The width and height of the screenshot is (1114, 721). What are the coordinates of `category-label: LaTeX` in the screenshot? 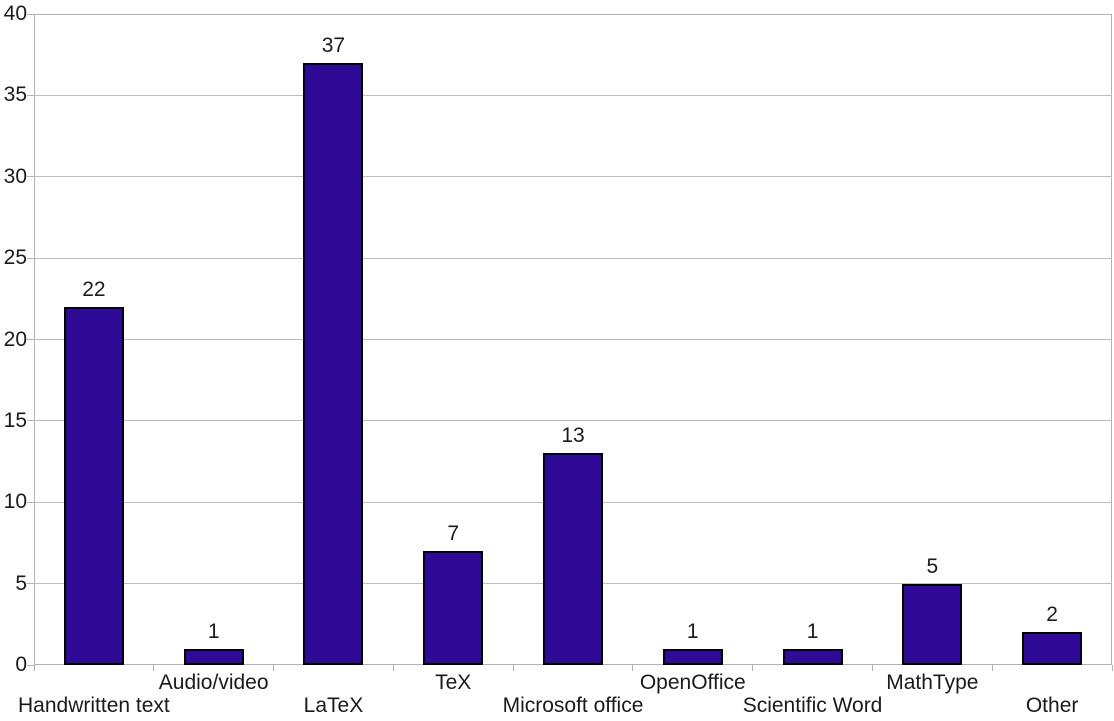 It's located at (333, 705).